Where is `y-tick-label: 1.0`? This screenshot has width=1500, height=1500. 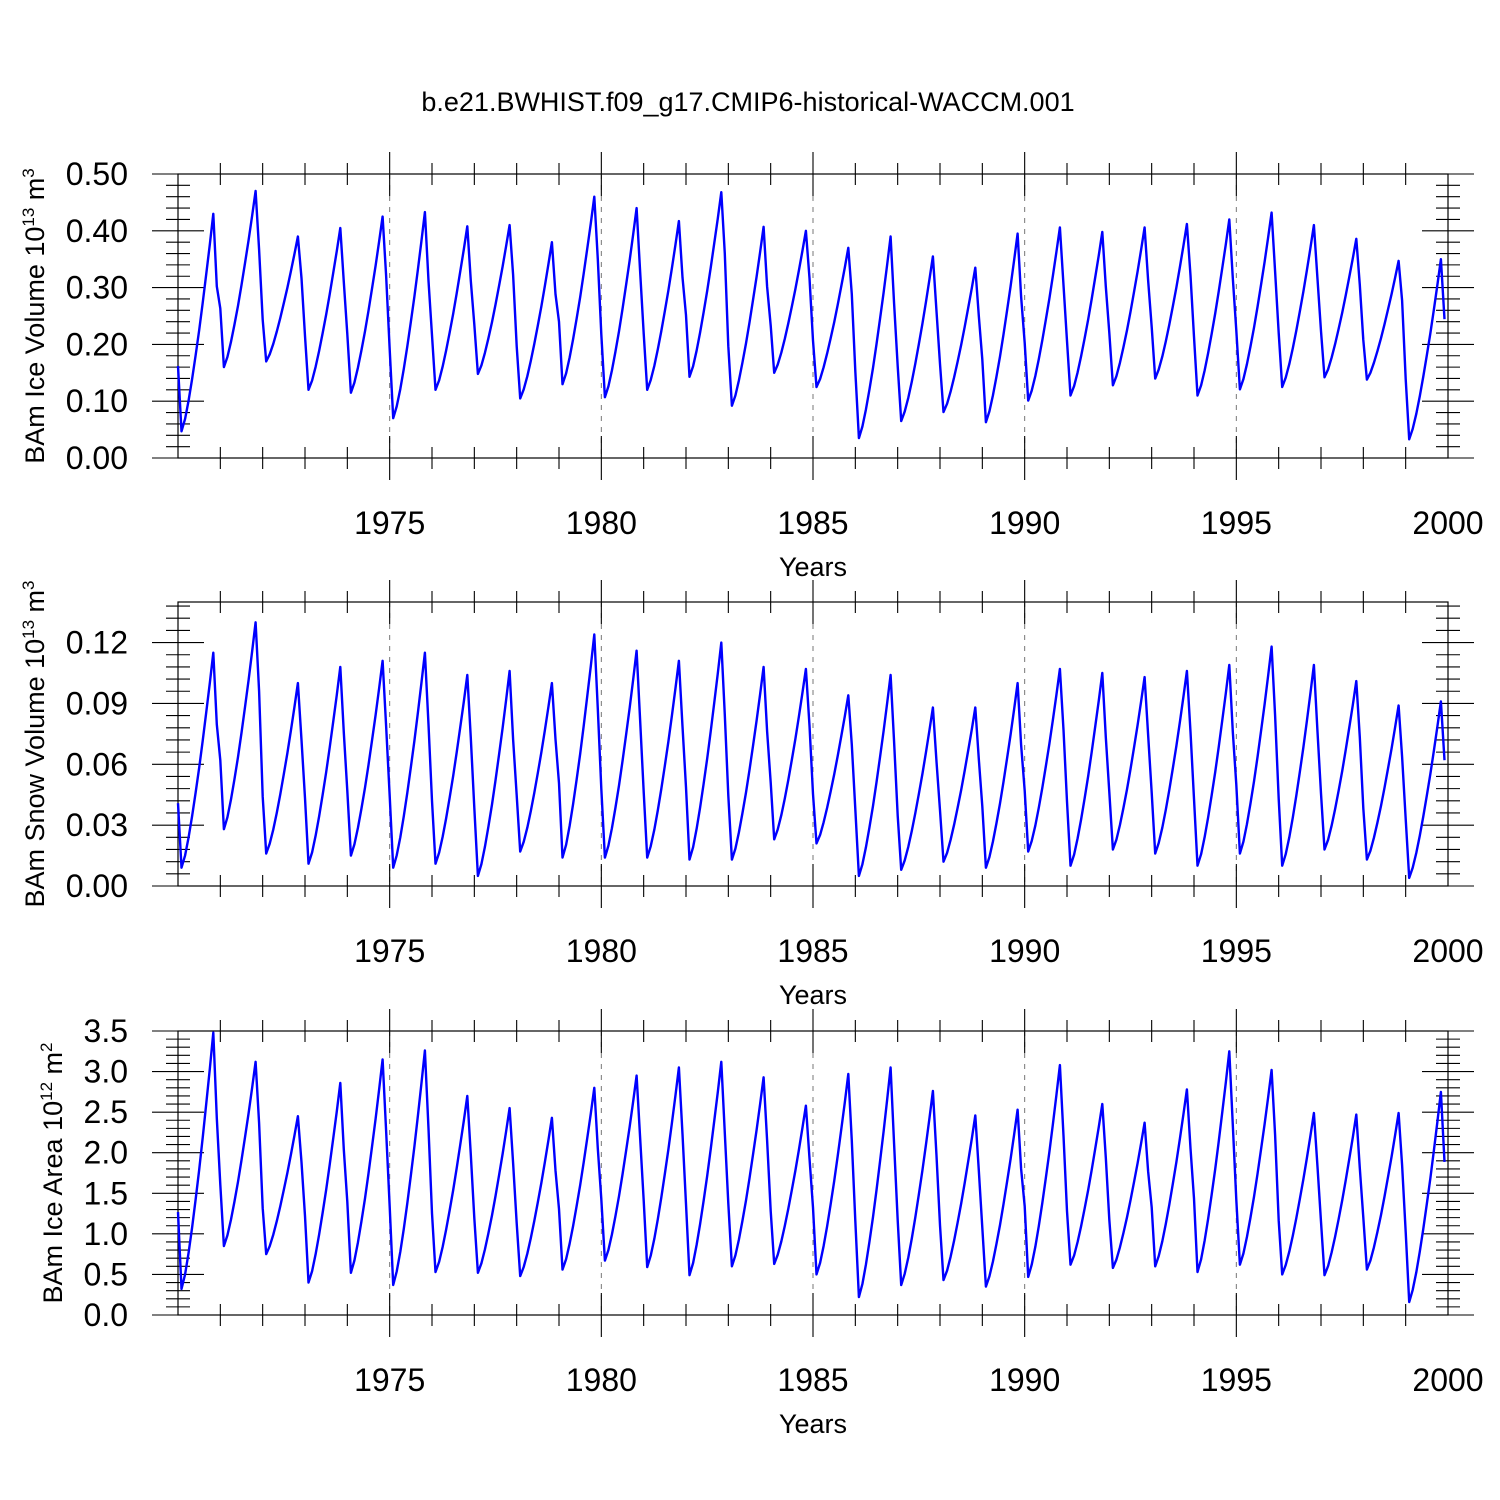
y-tick-label: 1.0 is located at coordinates (106, 1234).